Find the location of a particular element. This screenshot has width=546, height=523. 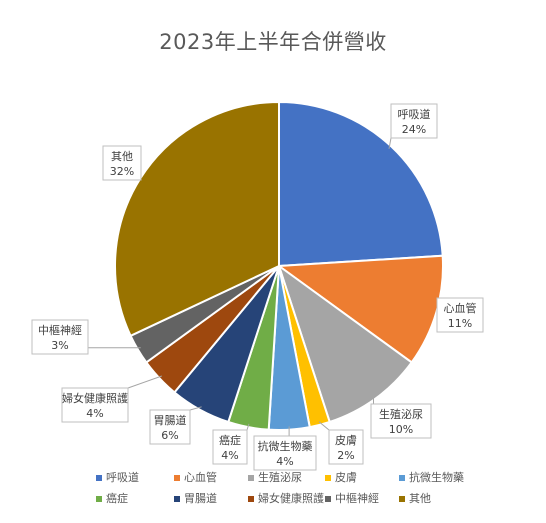

data-label-value-1: 24% is located at coordinates (414, 129).